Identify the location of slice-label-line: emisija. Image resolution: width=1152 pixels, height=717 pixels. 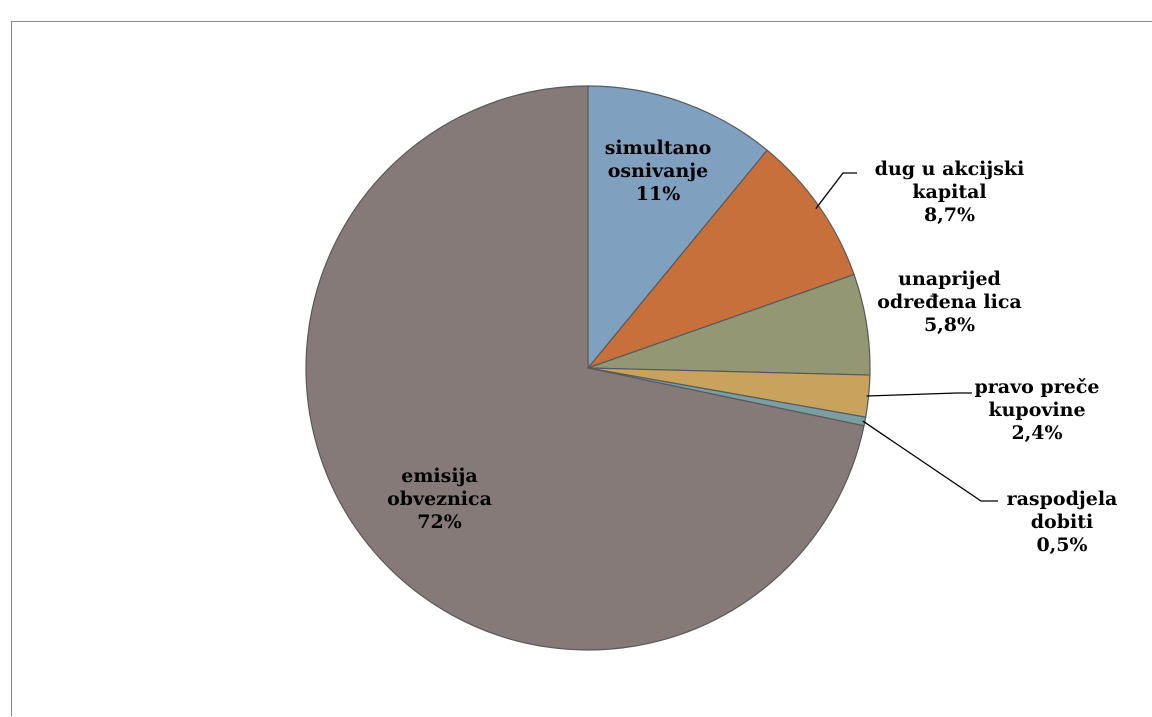
(439, 476).